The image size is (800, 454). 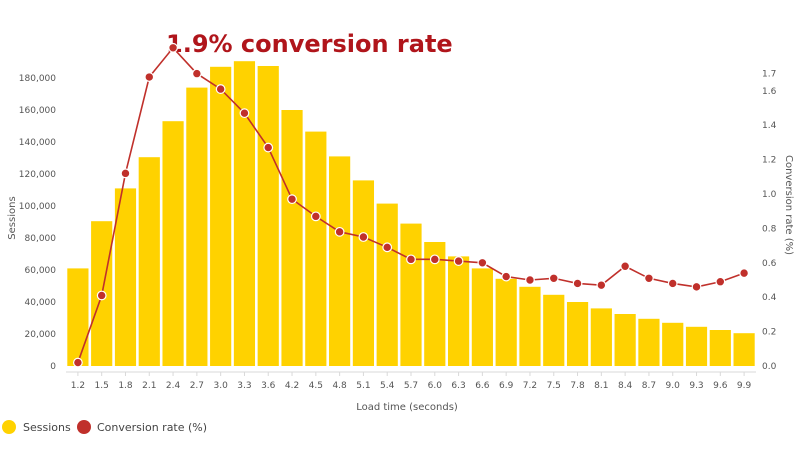 I want to click on x-tick-label: 4.8, so click(x=339, y=386).